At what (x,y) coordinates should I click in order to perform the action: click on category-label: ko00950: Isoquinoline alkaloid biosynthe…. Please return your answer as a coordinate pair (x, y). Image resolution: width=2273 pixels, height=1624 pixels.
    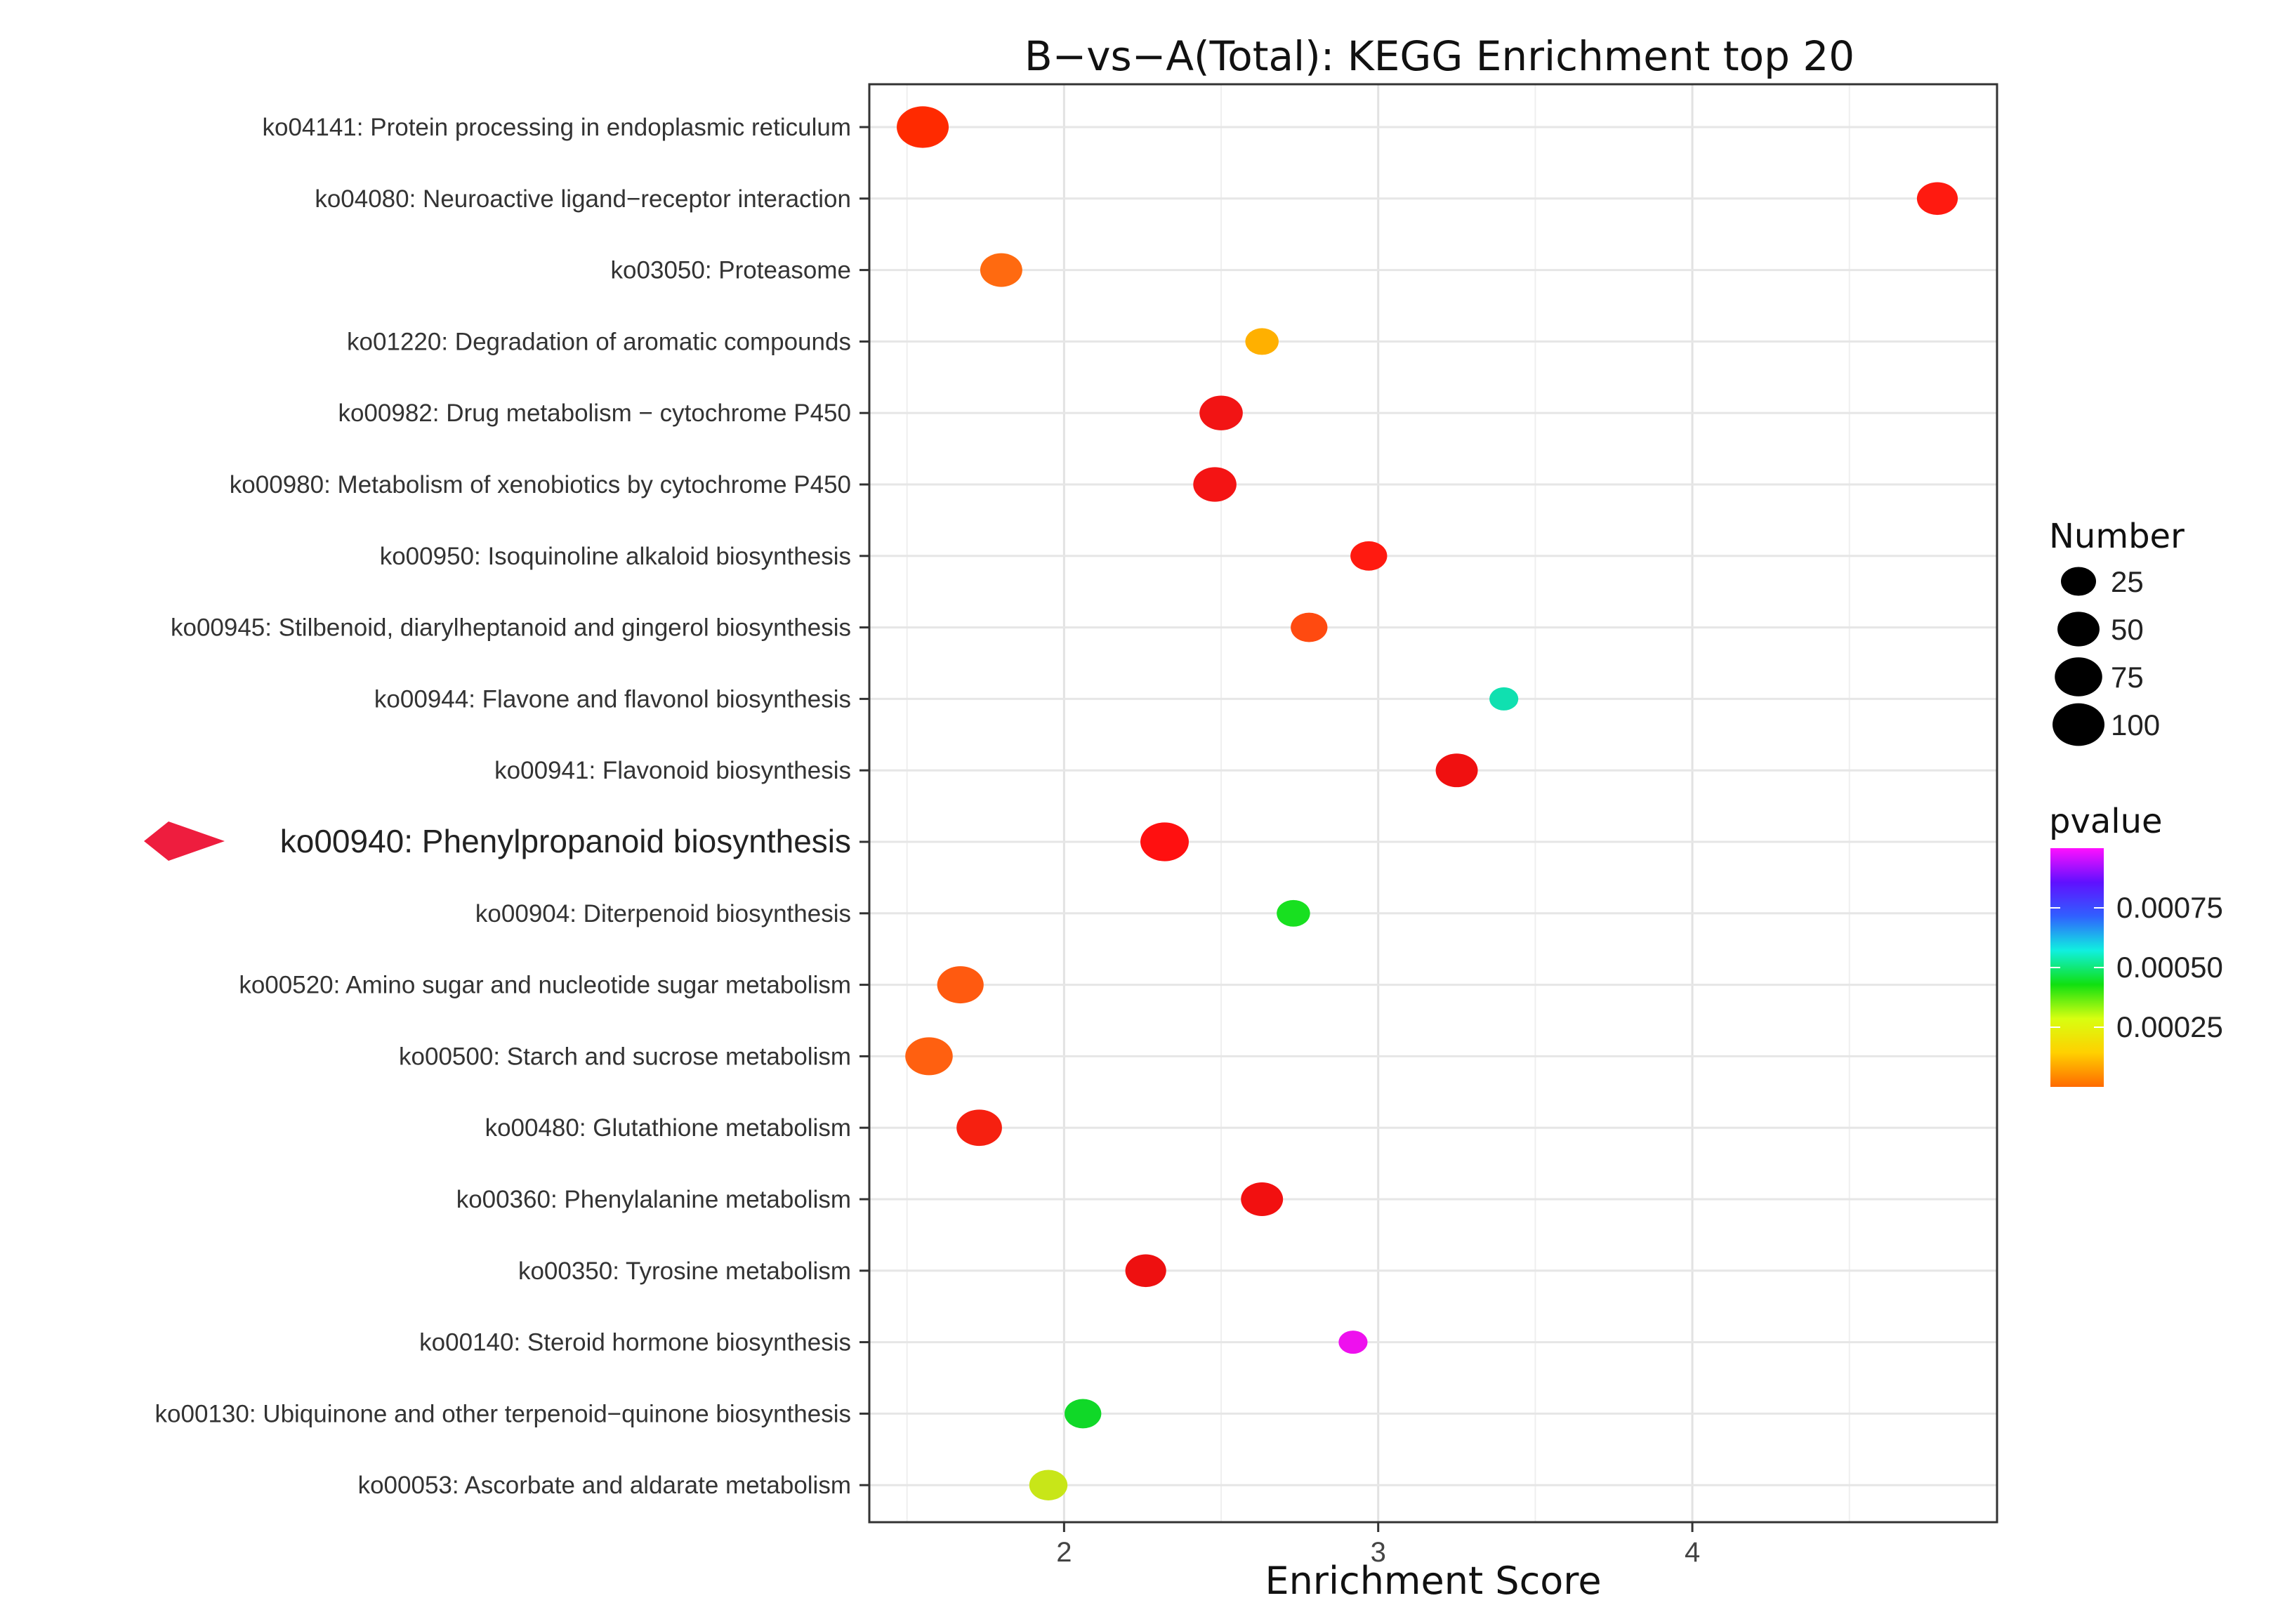
    Looking at the image, I should click on (615, 556).